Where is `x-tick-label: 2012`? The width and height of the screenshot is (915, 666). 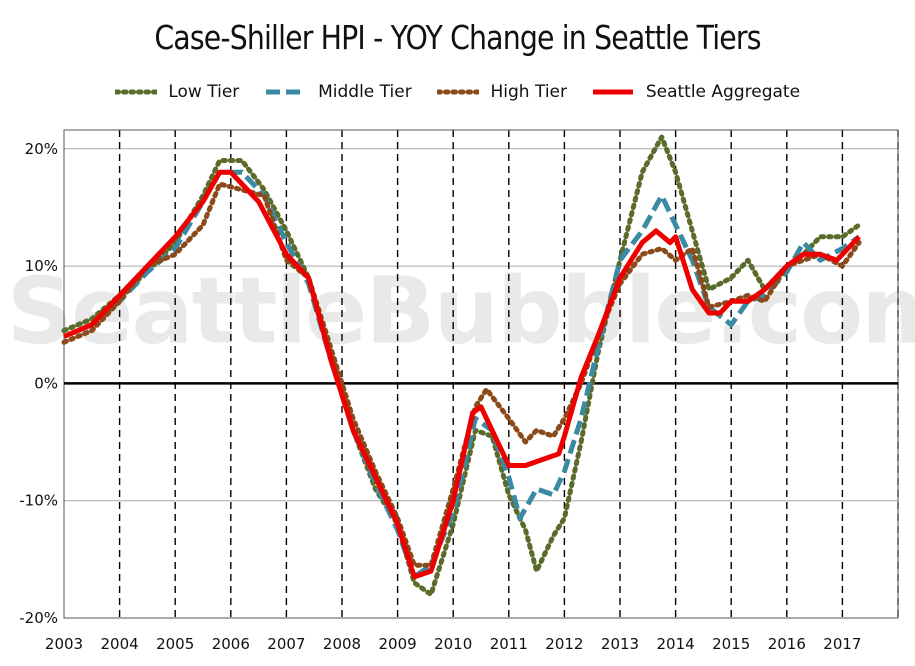
x-tick-label: 2012 is located at coordinates (564, 644).